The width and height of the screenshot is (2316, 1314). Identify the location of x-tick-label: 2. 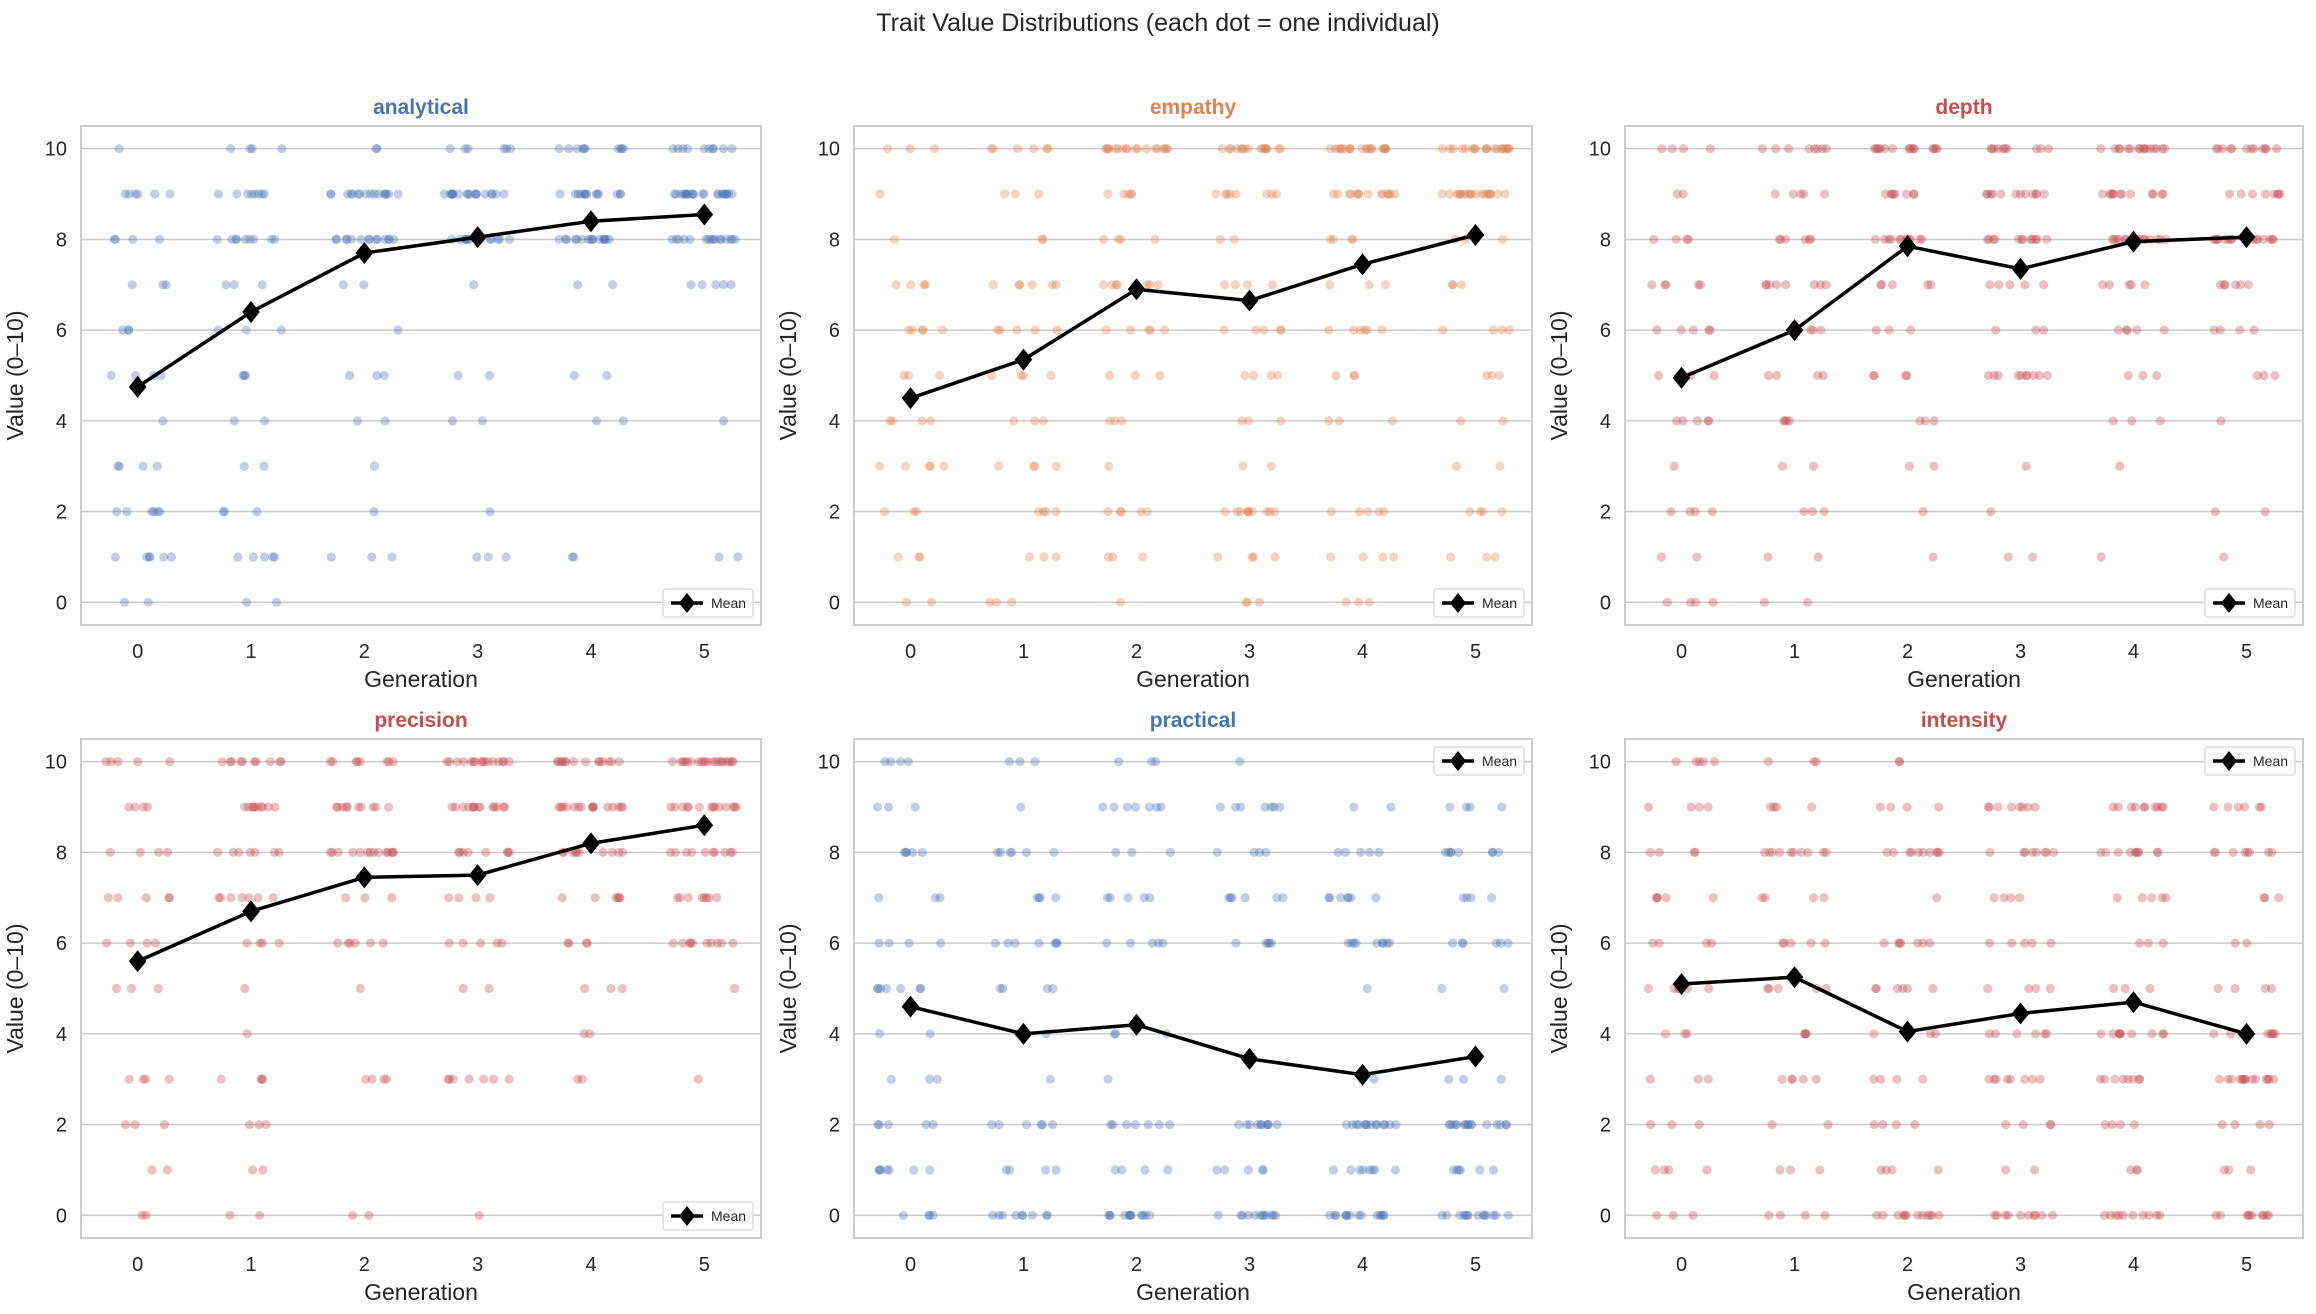
(364, 652).